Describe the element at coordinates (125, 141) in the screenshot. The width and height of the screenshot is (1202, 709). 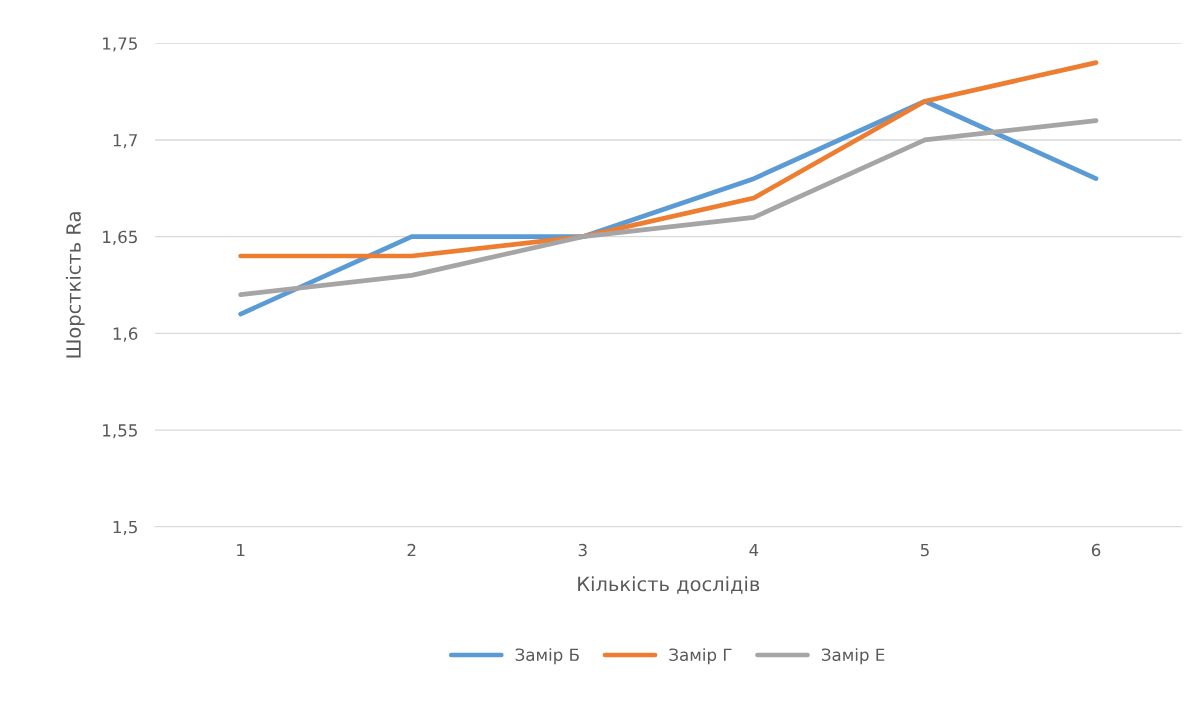
I see `y-tick-label: 1,7` at that location.